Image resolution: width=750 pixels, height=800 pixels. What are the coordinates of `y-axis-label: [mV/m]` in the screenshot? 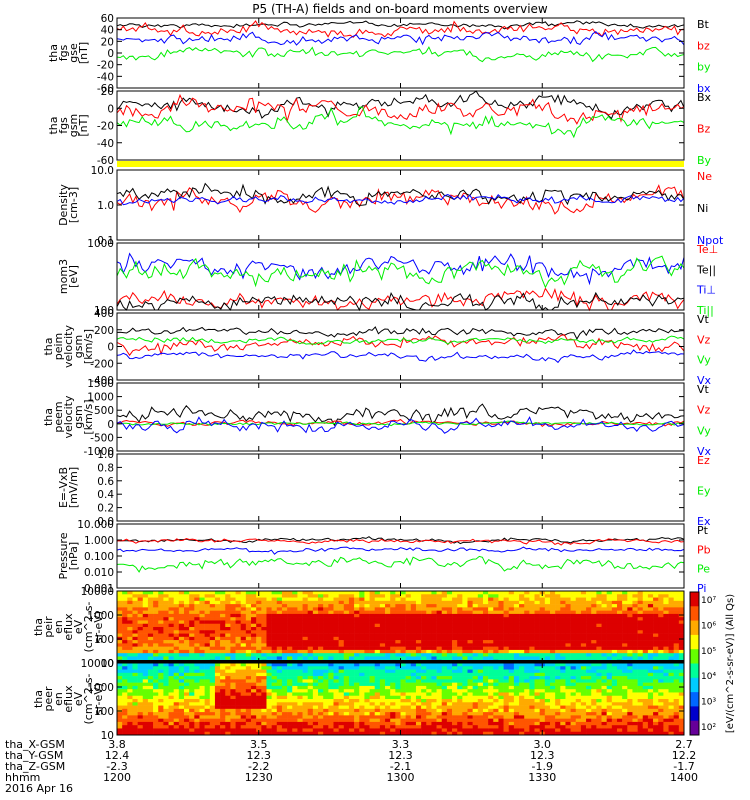 It's located at (73, 487).